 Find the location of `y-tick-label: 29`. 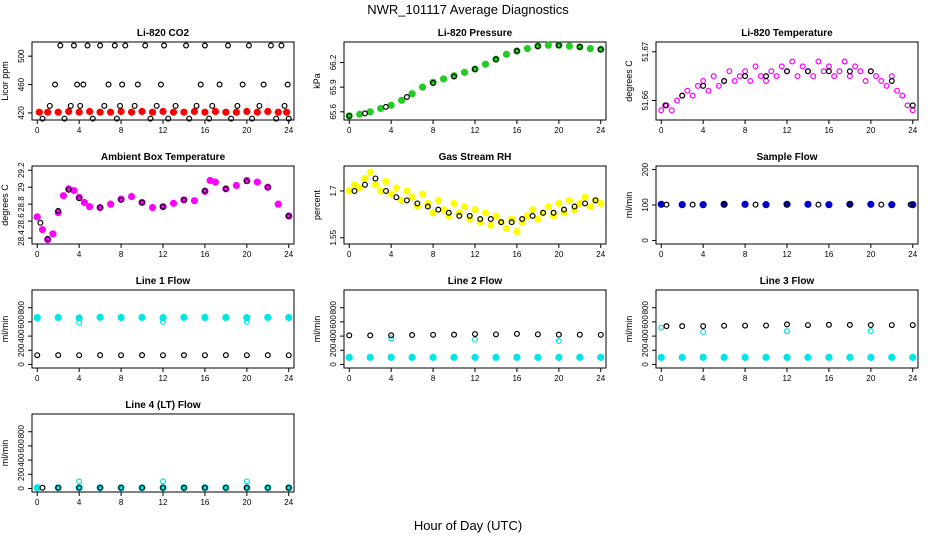

y-tick-label: 29 is located at coordinates (21, 186).